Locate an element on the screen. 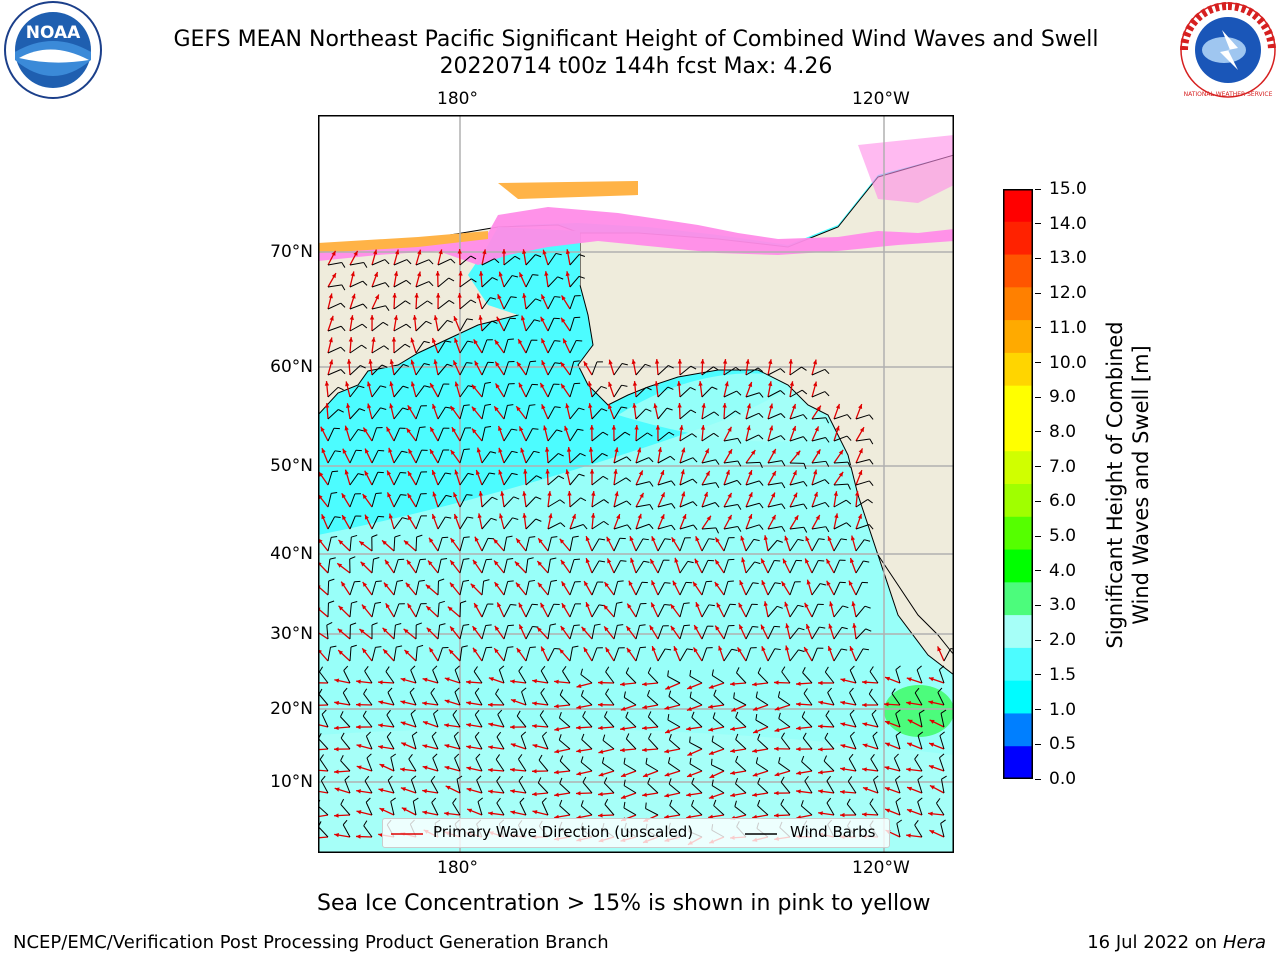 This screenshot has width=1280, height=960. colorbar-tick-label: 14.0 is located at coordinates (1068, 223).